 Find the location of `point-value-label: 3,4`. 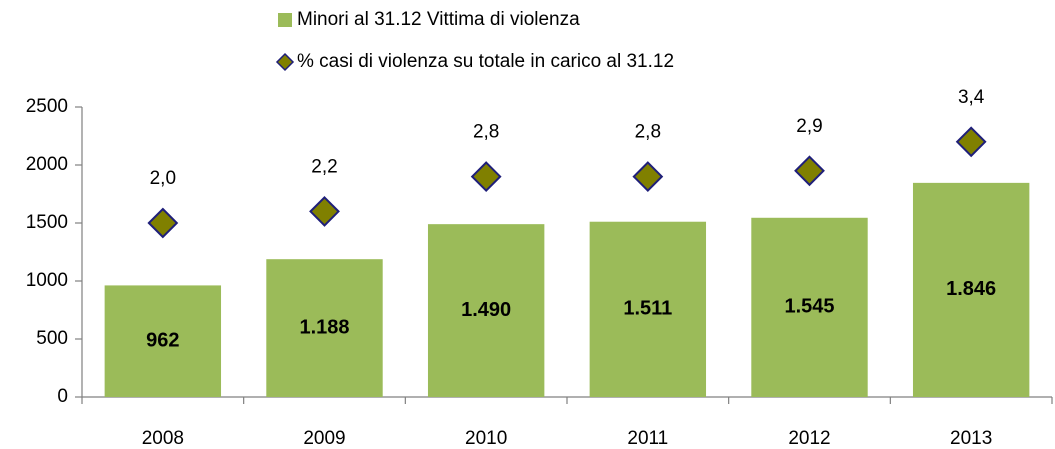

point-value-label: 3,4 is located at coordinates (971, 97).